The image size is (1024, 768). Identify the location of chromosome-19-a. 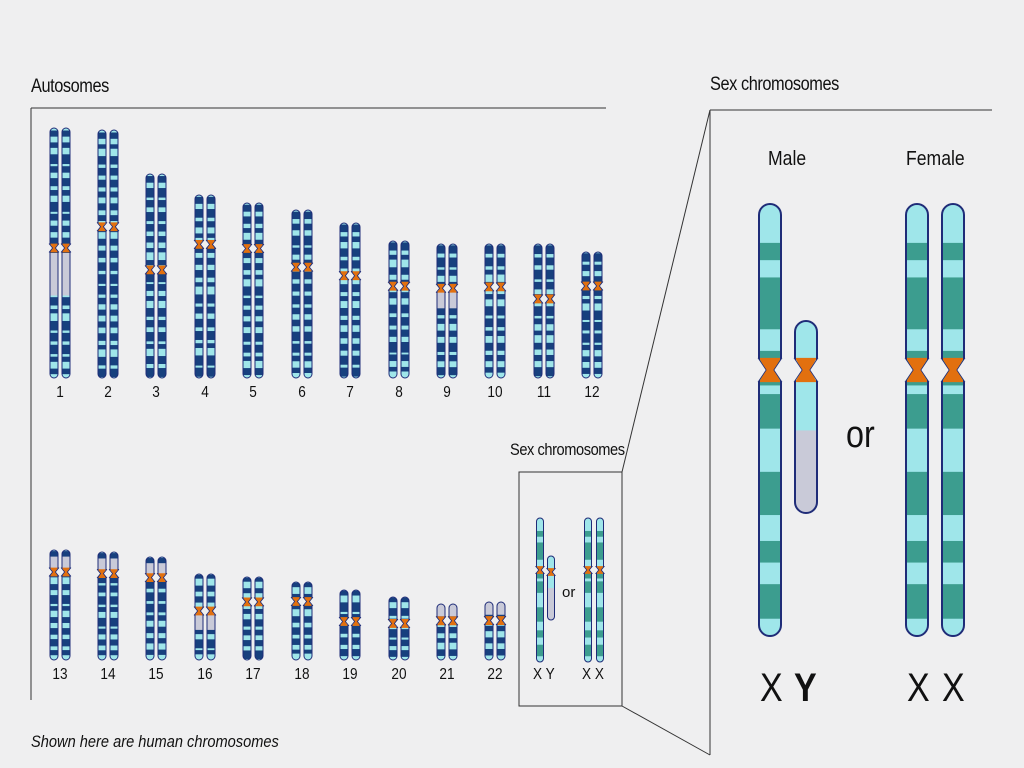
(344, 625).